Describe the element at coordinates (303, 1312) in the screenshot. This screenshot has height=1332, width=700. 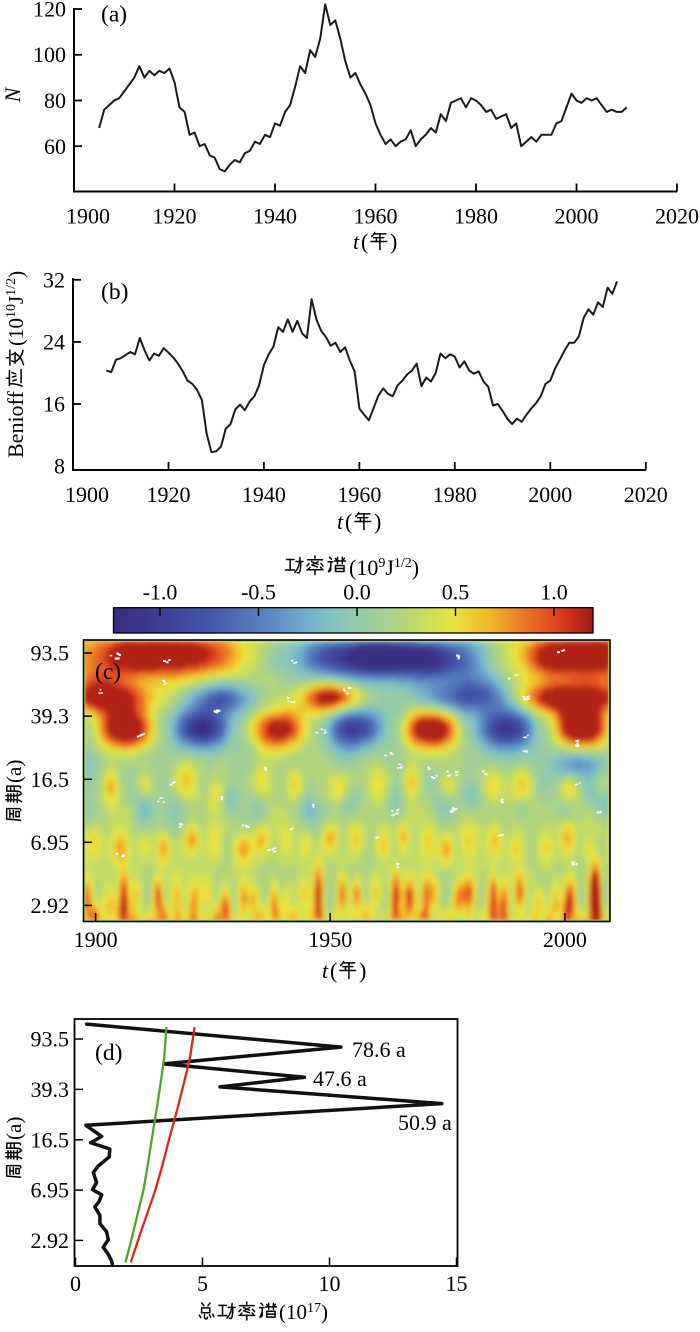
I see `svg-text: (1017)` at that location.